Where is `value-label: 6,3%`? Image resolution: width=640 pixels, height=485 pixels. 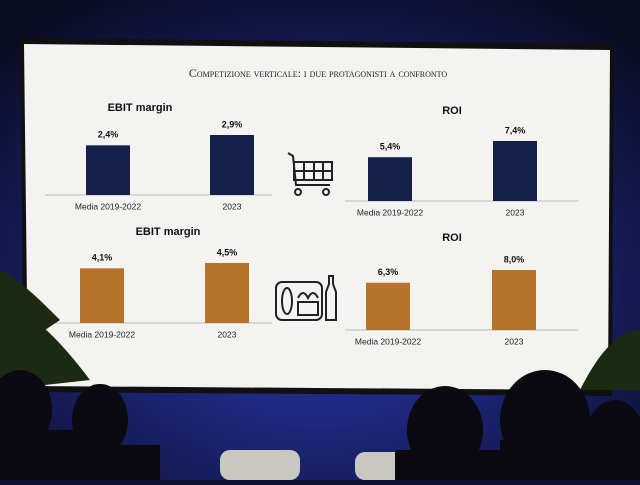
value-label: 6,3% is located at coordinates (388, 272).